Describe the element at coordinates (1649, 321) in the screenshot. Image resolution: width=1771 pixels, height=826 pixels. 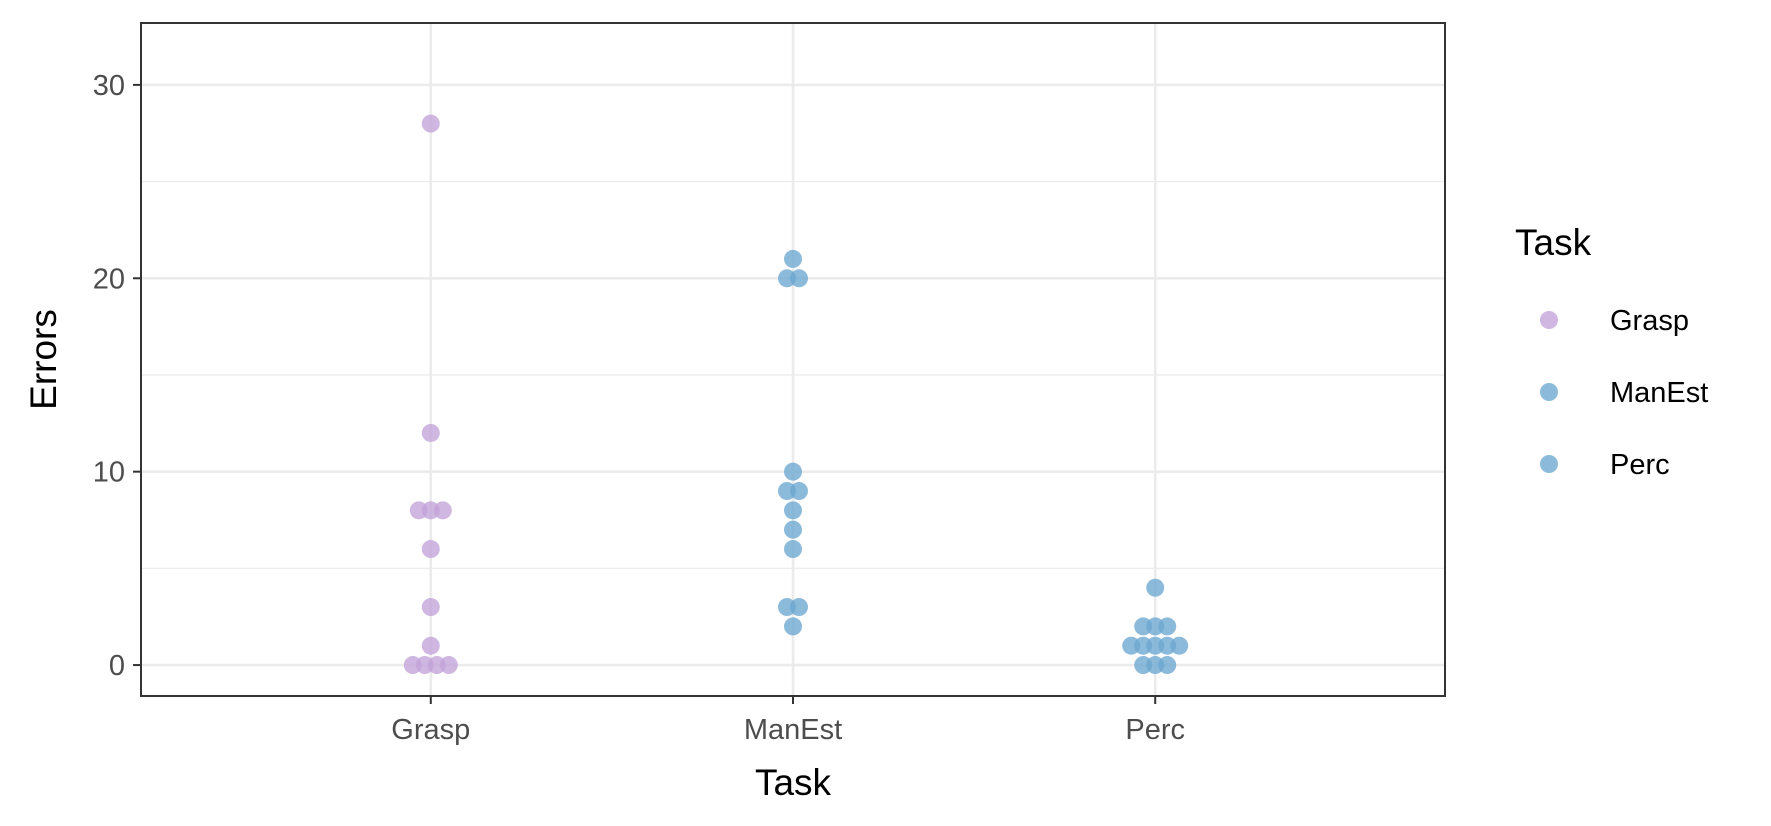
I see `legend-label-grasp: Grasp` at that location.